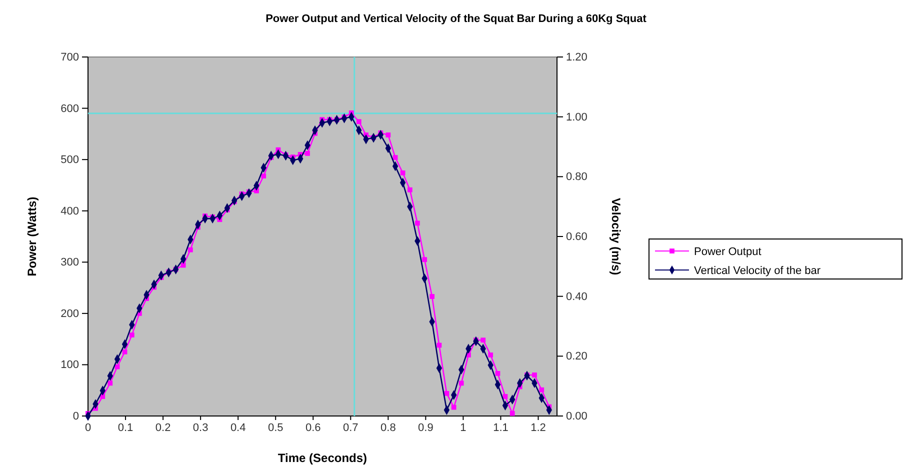  What do you see at coordinates (463, 428) in the screenshot?
I see `x-tick-label: 1` at bounding box center [463, 428].